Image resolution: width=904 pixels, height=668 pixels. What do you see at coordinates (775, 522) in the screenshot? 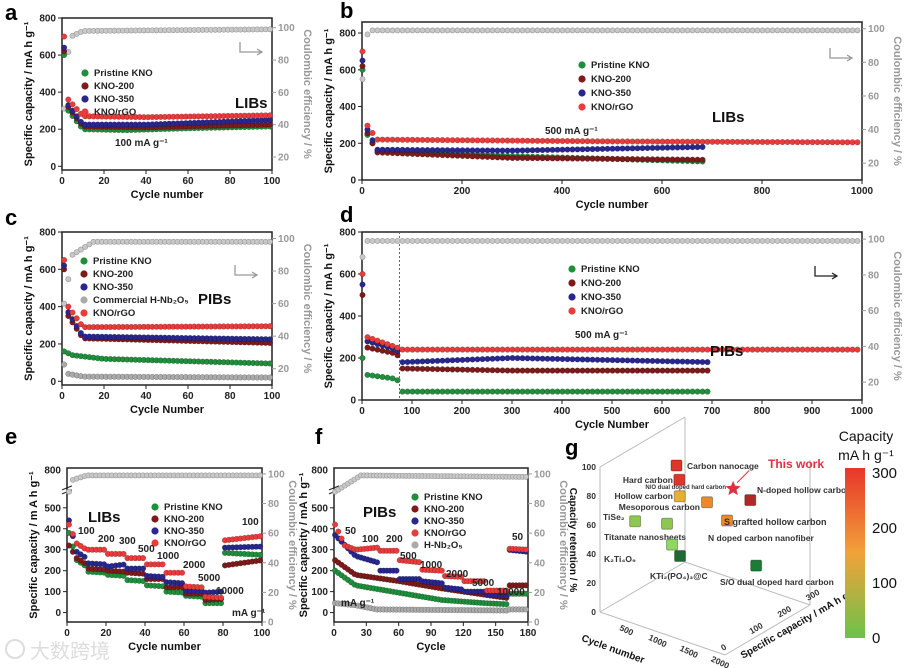
I see `point-label: S grafted hollow carbon` at bounding box center [775, 522].